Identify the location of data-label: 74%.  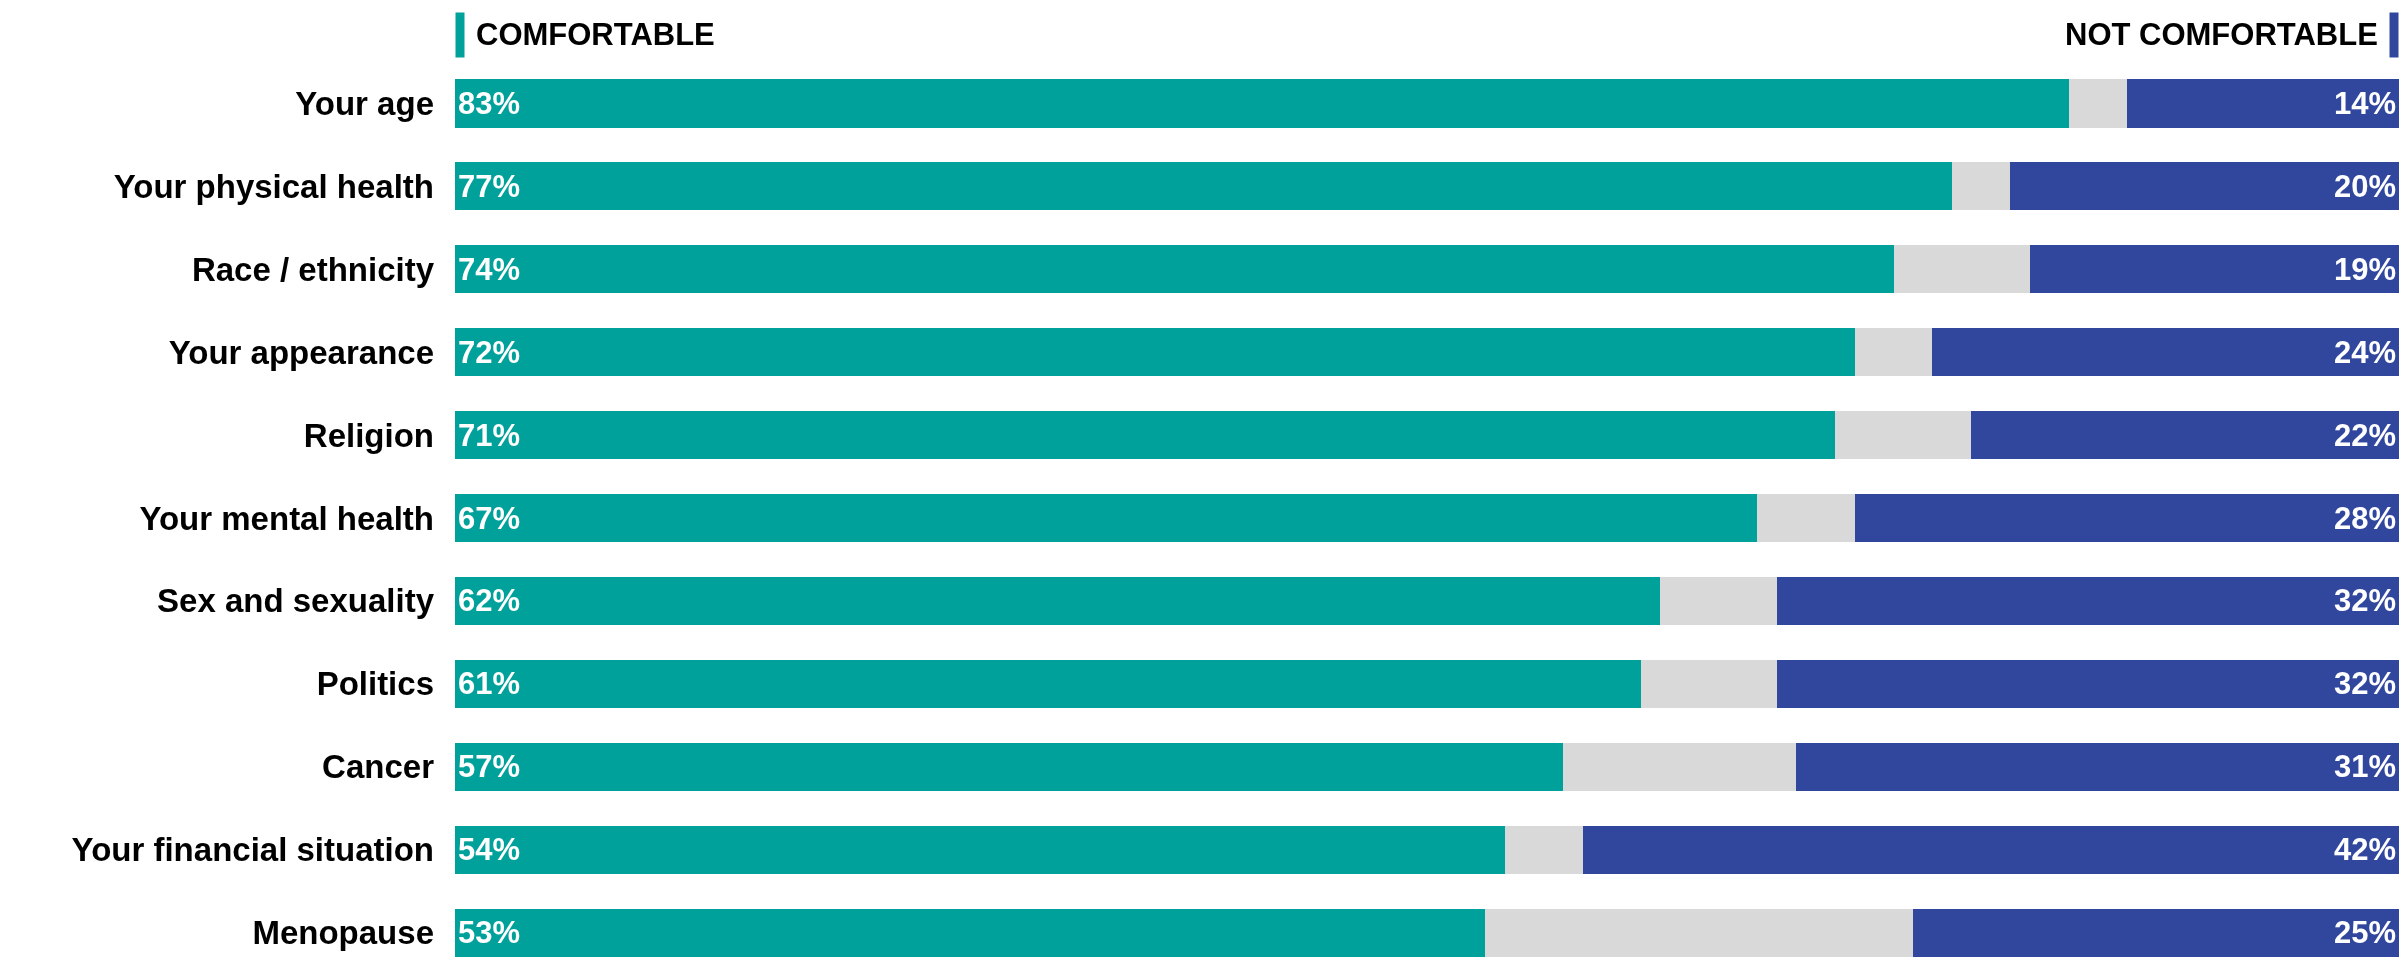
(489, 269).